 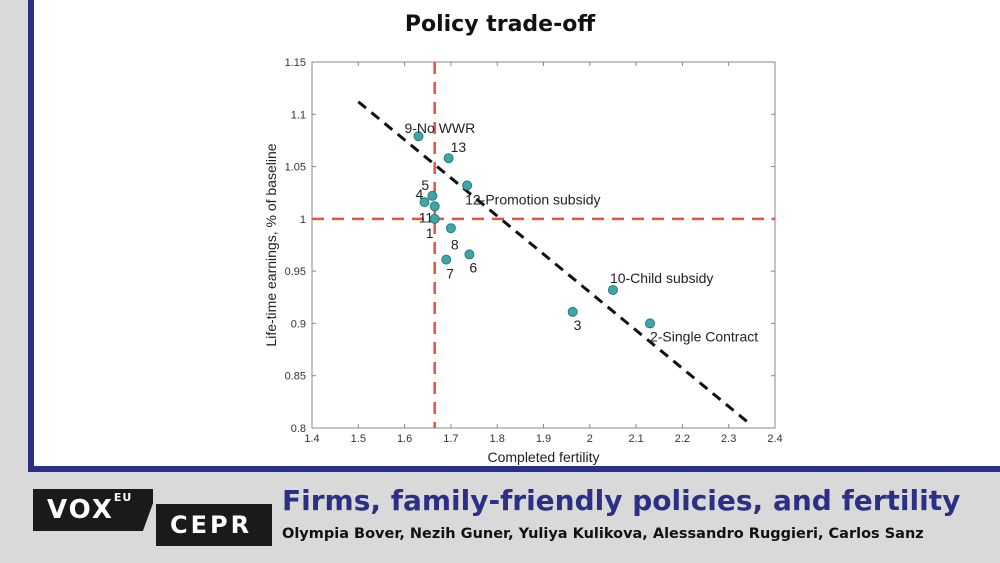 I want to click on y-axis-label: Life-time earnings, % of baseline, so click(x=271, y=244).